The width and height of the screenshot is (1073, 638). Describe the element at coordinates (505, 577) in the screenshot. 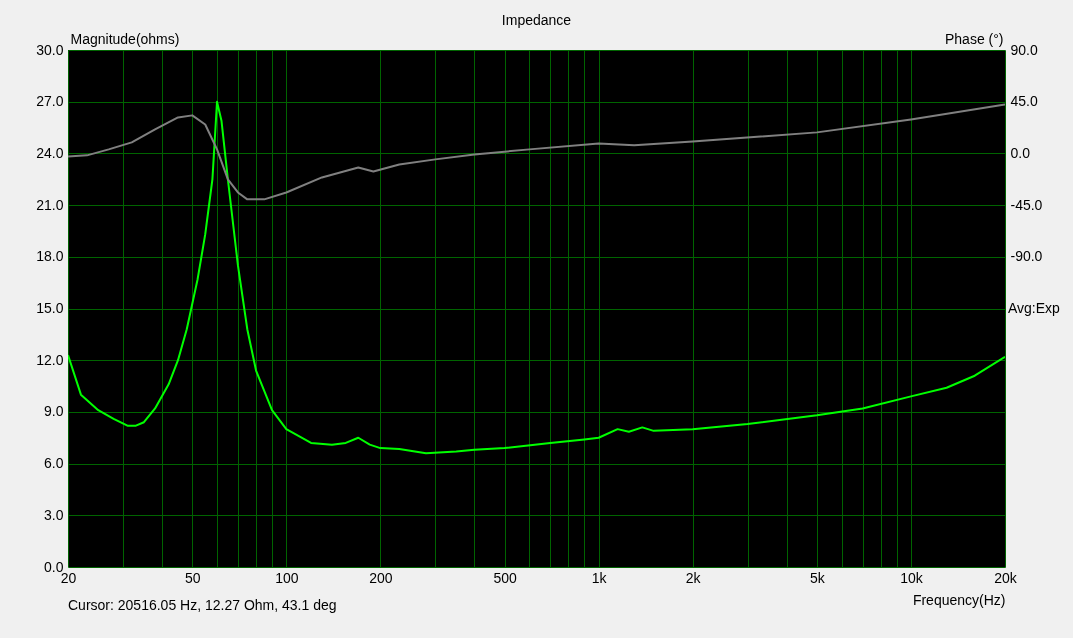

I see `x-tick-label: 500` at that location.